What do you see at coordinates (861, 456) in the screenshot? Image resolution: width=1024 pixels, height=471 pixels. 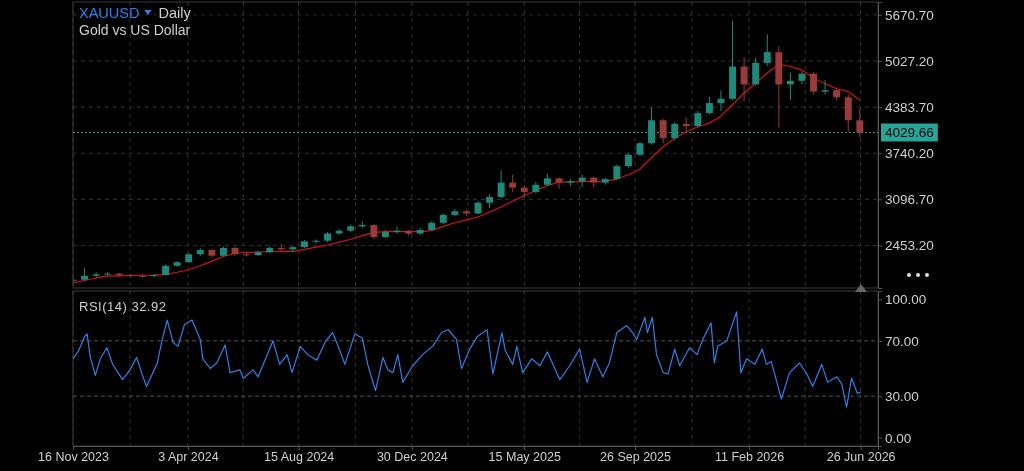 I see `x-tick-label: 26 Jun 2026` at bounding box center [861, 456].